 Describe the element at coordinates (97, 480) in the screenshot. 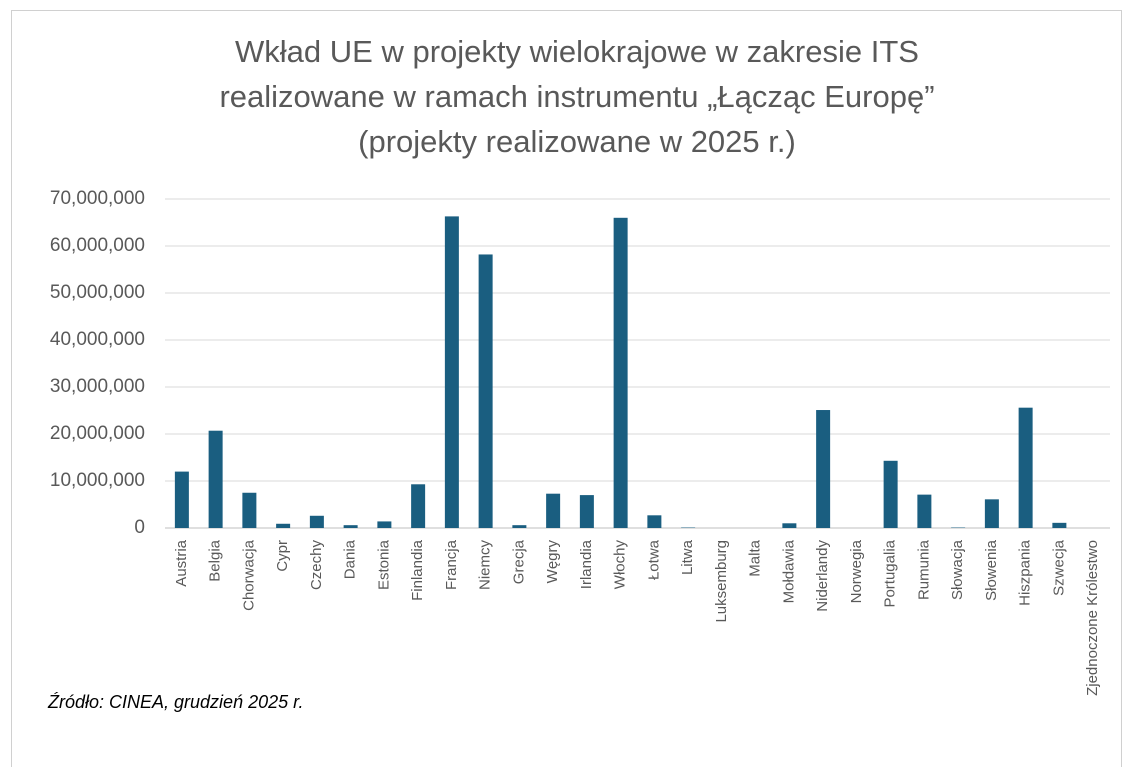

I see `y-tick-label: 10,000,000` at that location.